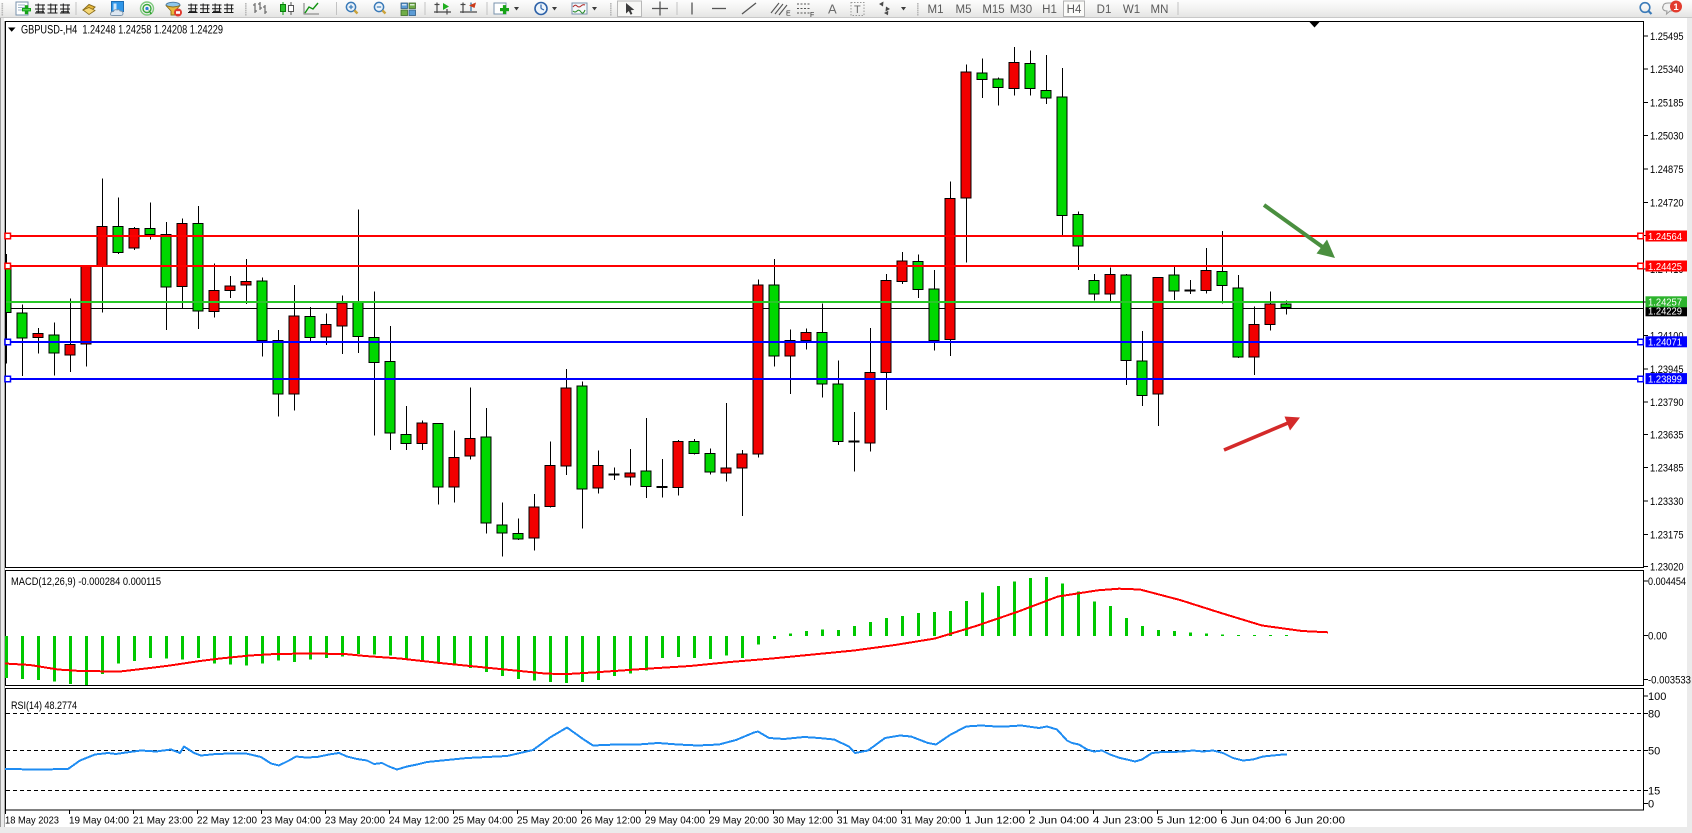 The height and width of the screenshot is (833, 1692). What do you see at coordinates (995, 821) in the screenshot?
I see `svg-text: 1 Jun 12:00` at bounding box center [995, 821].